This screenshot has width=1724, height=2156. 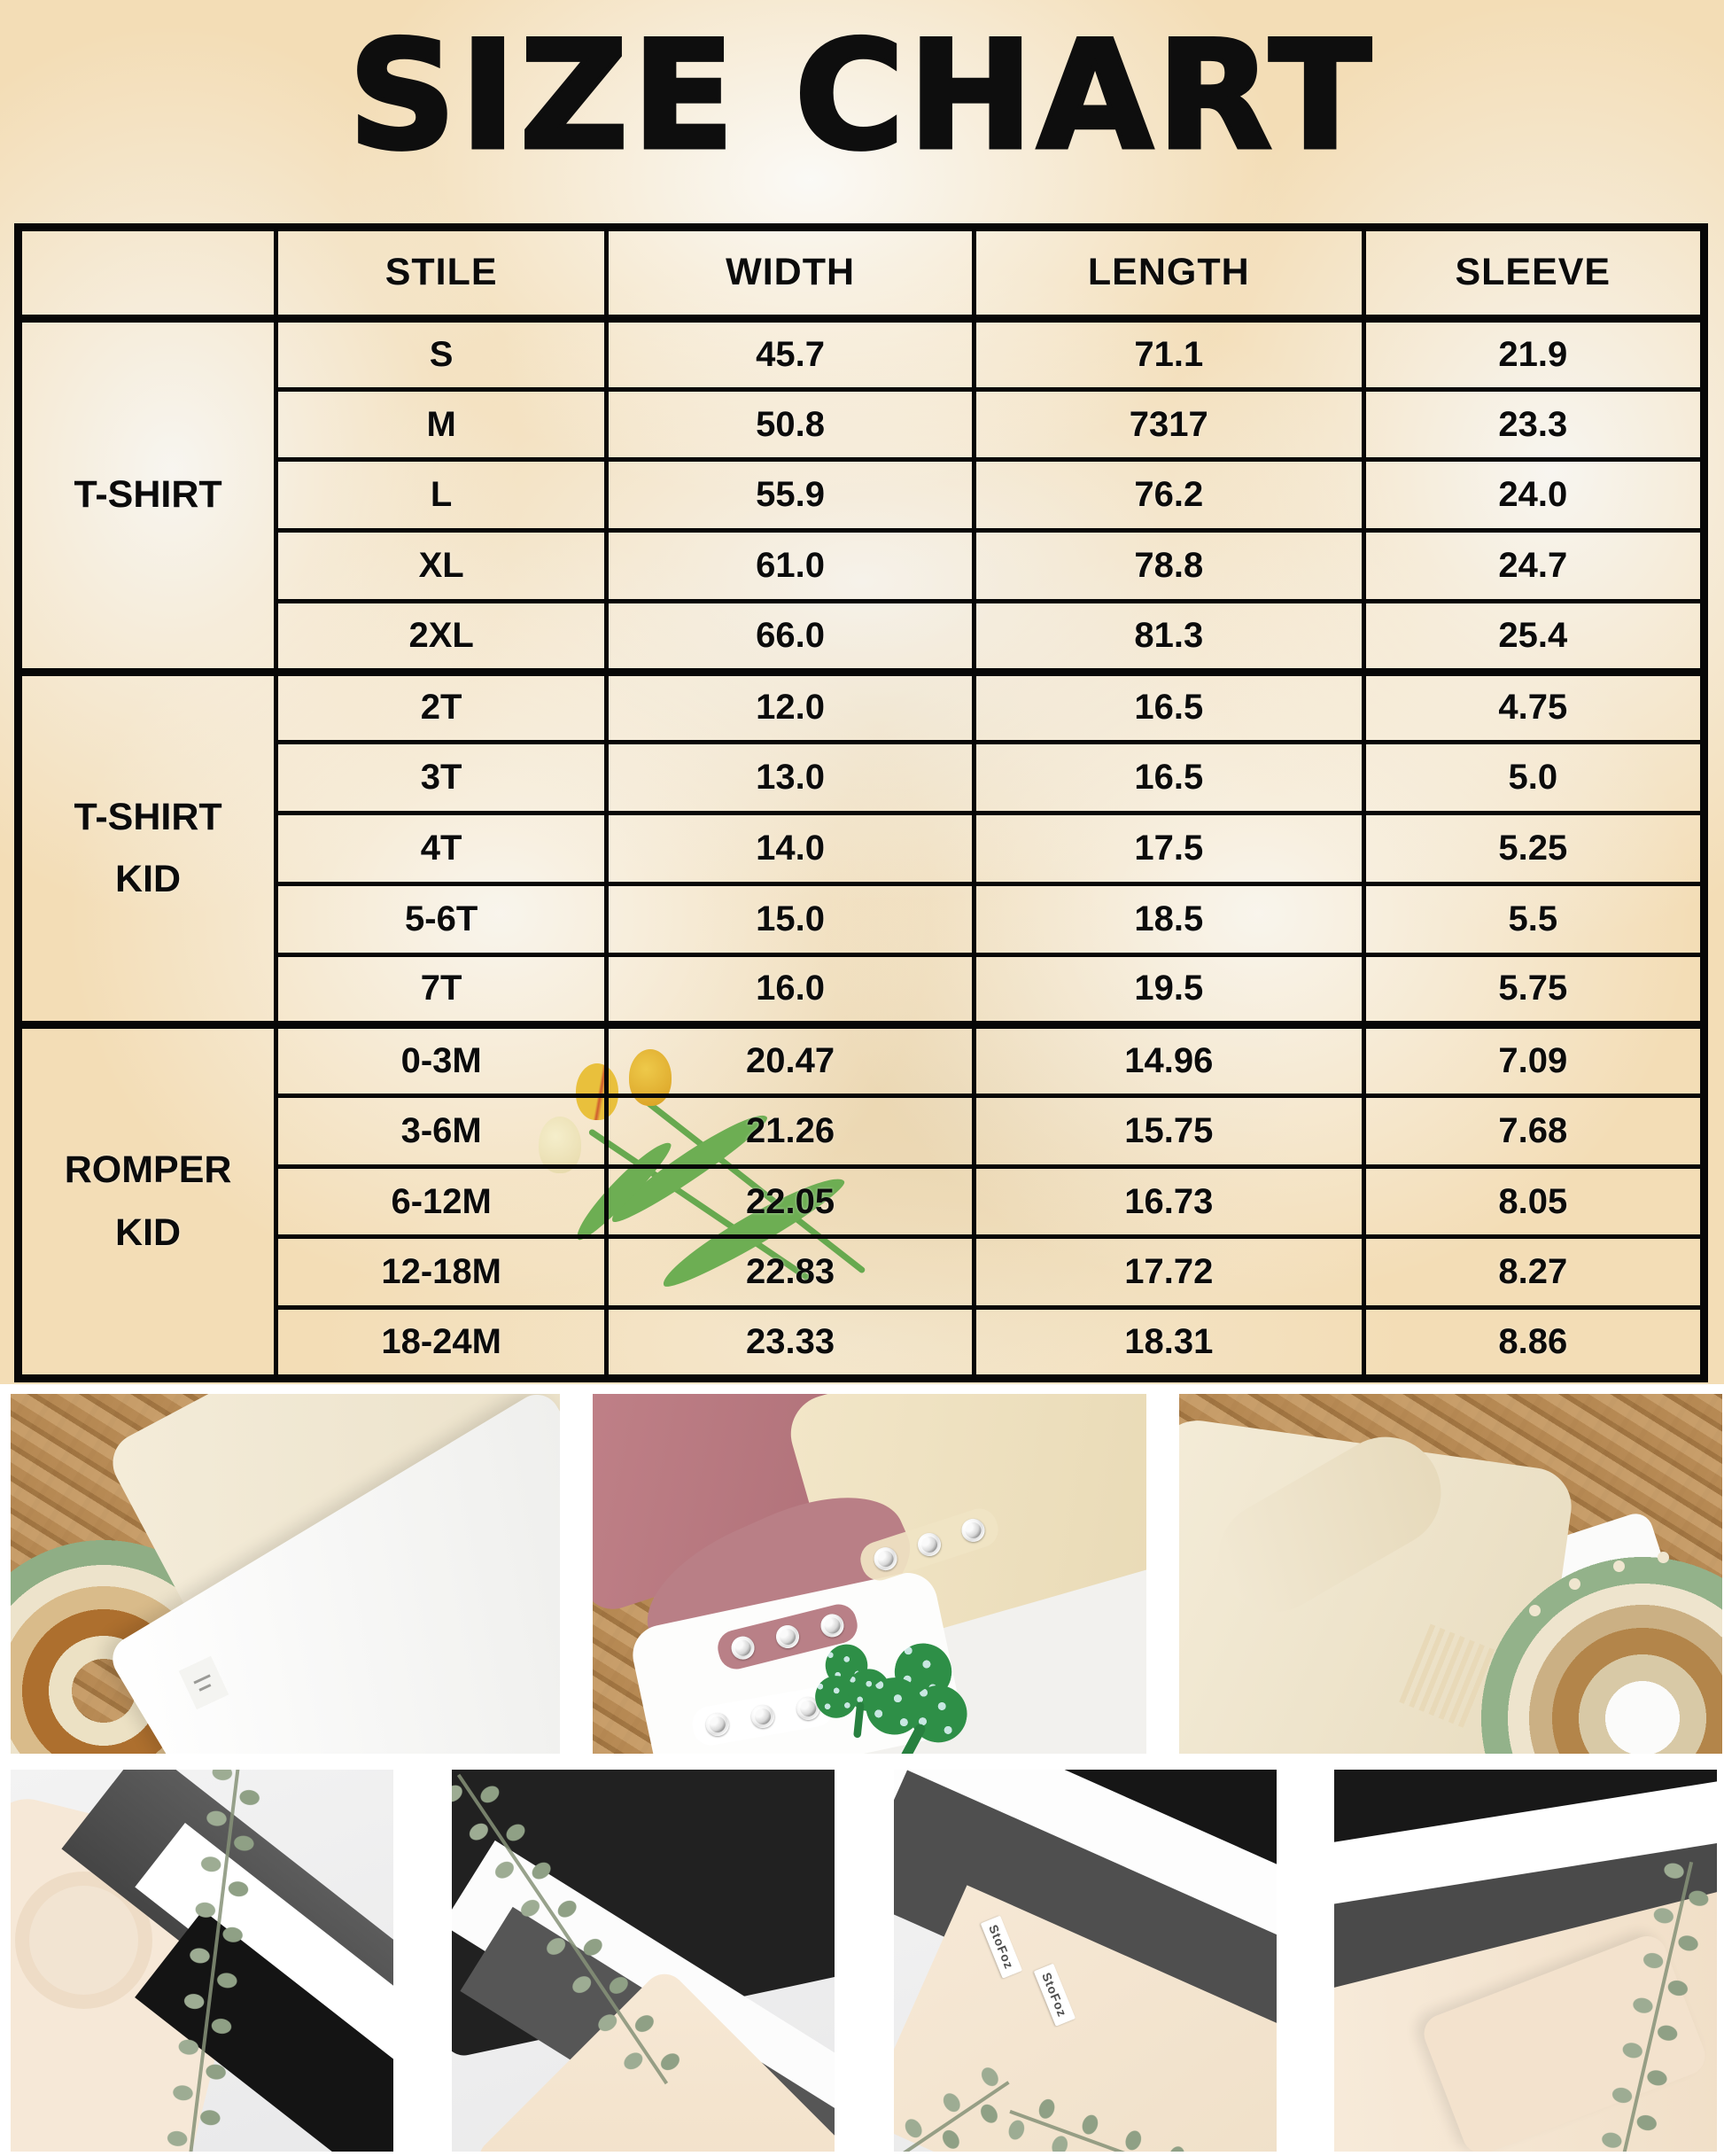 I want to click on table-row: 5-6T 15.0 18.5 5.5, so click(x=863, y=919).